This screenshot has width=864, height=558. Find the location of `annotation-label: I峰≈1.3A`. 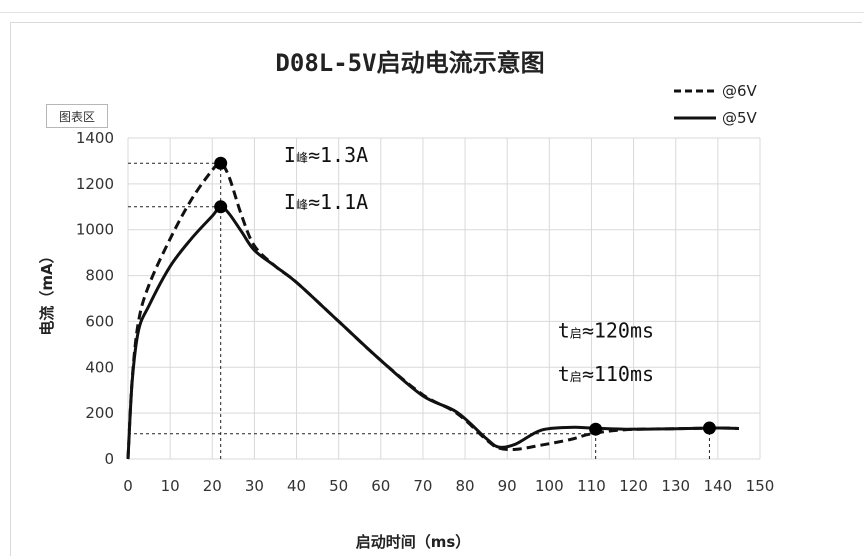

annotation-label: I峰≈1.3A is located at coordinates (326, 155).